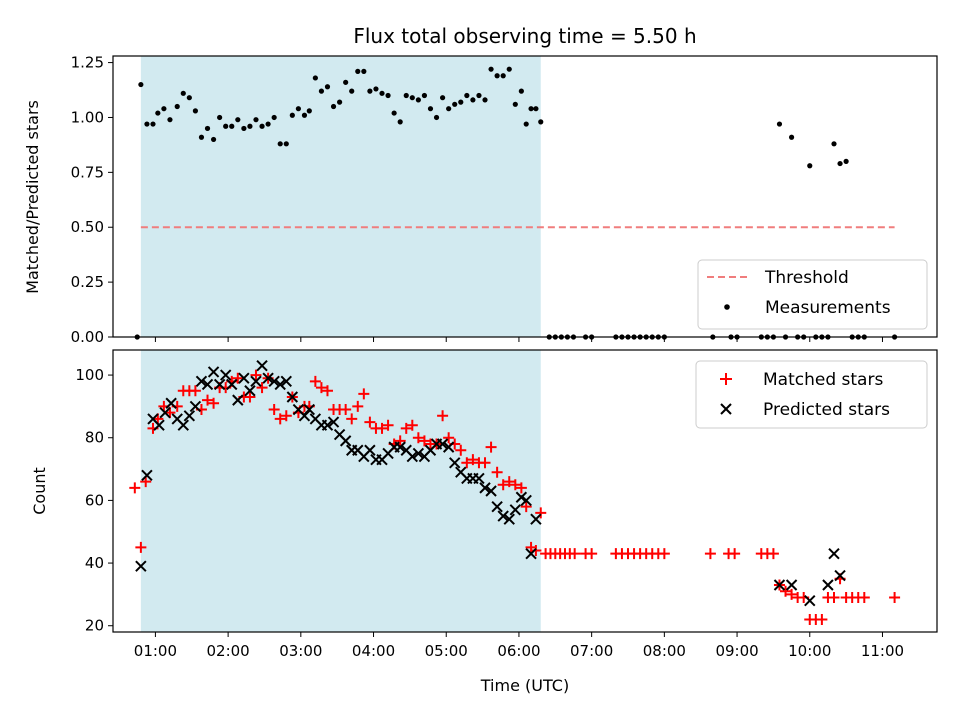 This screenshot has height=720, width=960. I want to click on x-tick-label: 02:00, so click(228, 651).